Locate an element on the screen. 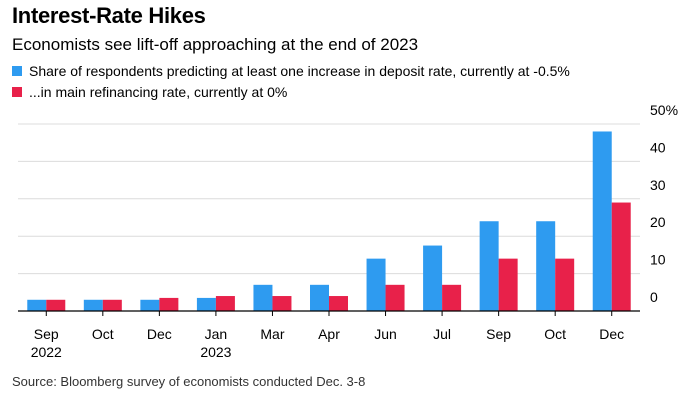 The image size is (700, 413). y-tick-label: 10 is located at coordinates (658, 260).